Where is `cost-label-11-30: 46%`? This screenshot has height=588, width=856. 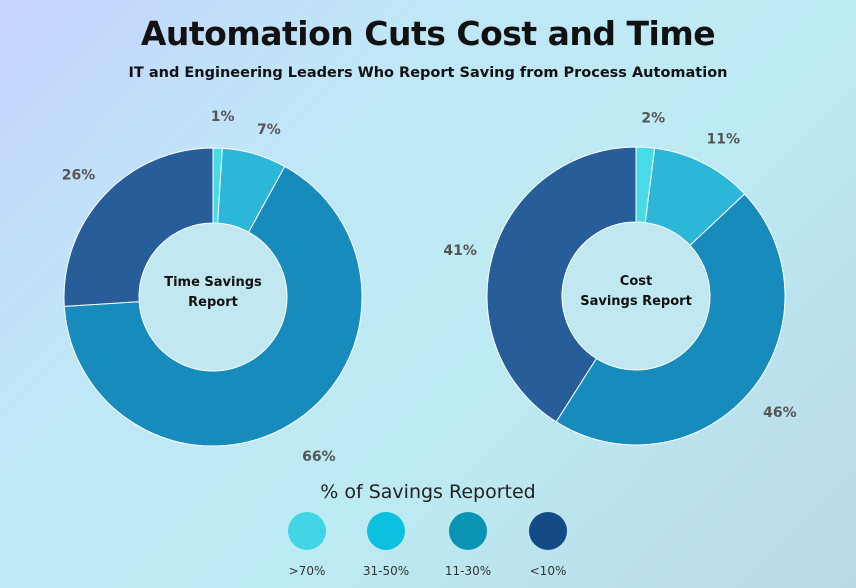 cost-label-11-30: 46% is located at coordinates (780, 413).